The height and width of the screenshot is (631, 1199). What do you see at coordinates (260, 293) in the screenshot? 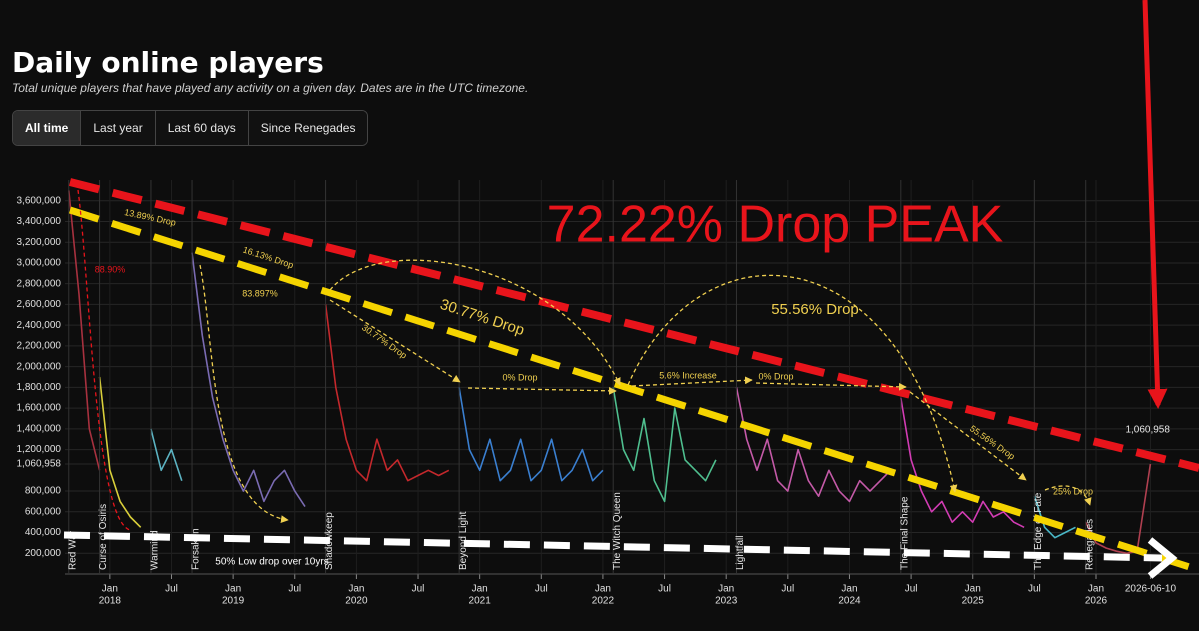
I see `annotation: 83.897%` at bounding box center [260, 293].